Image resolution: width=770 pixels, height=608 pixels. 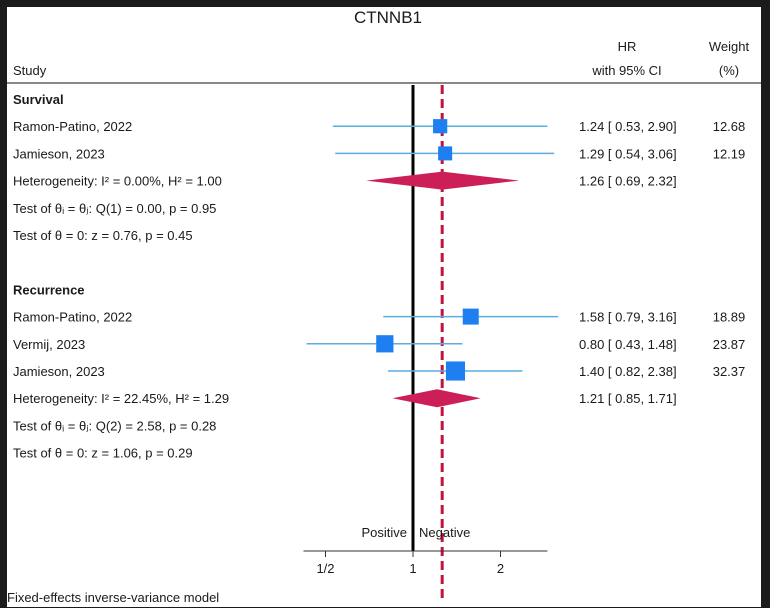 What do you see at coordinates (729, 70) in the screenshot?
I see `column-header-weight-unit: (%)` at bounding box center [729, 70].